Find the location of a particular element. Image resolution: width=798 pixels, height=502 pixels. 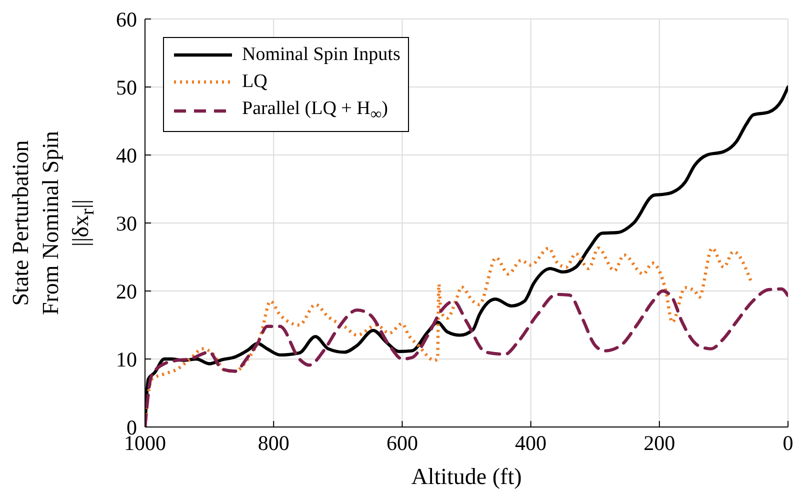

y-tick-label: 30 is located at coordinates (126, 223).